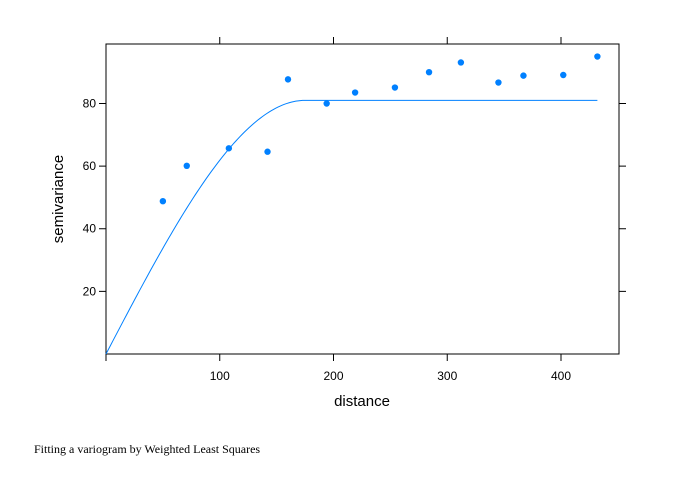 The width and height of the screenshot is (698, 486). I want to click on x-axis-label: distance, so click(362, 401).